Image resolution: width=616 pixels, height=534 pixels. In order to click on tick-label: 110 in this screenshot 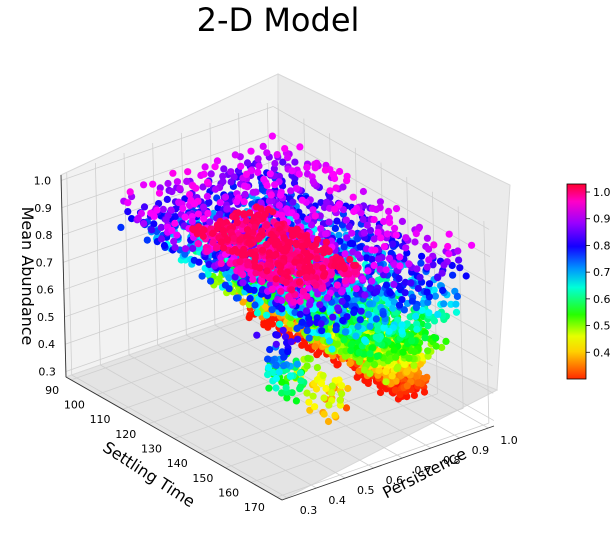, I will do `click(100, 419)`.